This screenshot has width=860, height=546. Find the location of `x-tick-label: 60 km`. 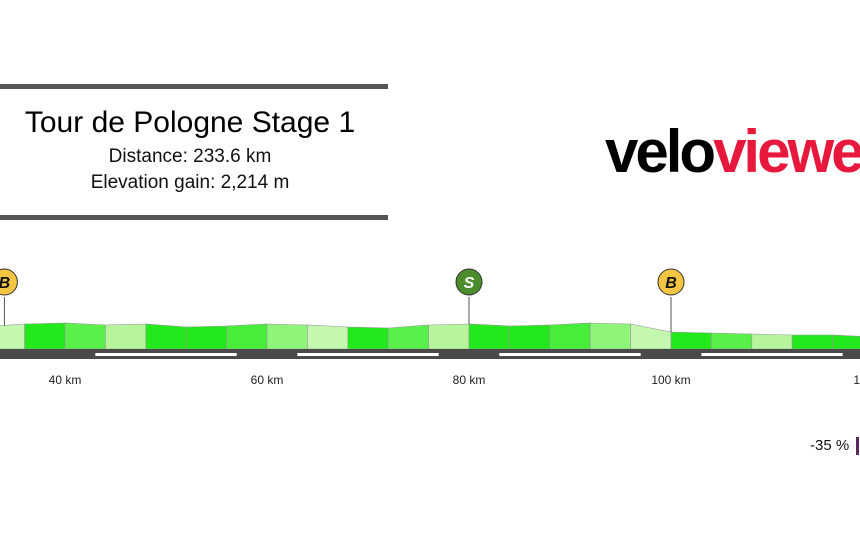

x-tick-label: 60 km is located at coordinates (267, 380).